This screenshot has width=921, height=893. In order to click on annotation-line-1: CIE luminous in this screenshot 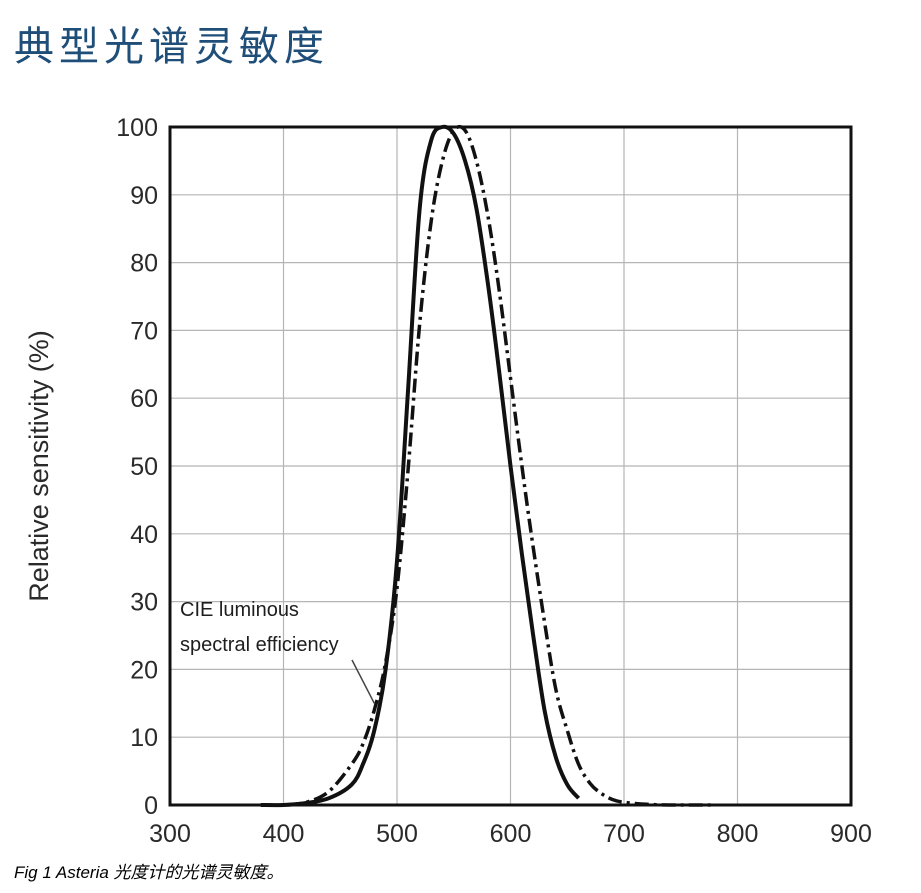, I will do `click(239, 610)`.